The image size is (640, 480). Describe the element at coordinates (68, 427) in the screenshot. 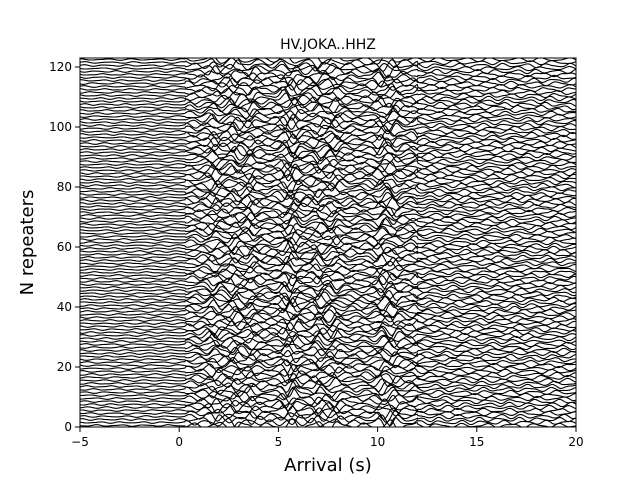

I see `y-tick-label: 0` at that location.